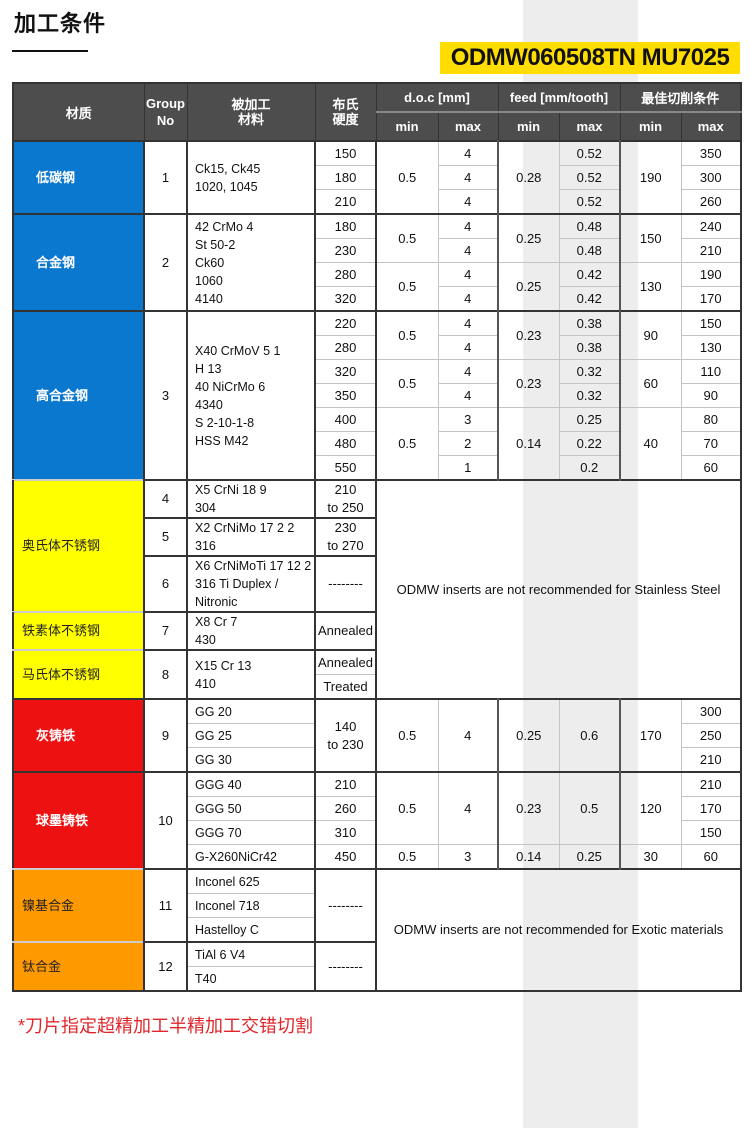 Image resolution: width=750 pixels, height=1128 pixels. I want to click on header-hardness: 布氏 硬度, so click(345, 112).